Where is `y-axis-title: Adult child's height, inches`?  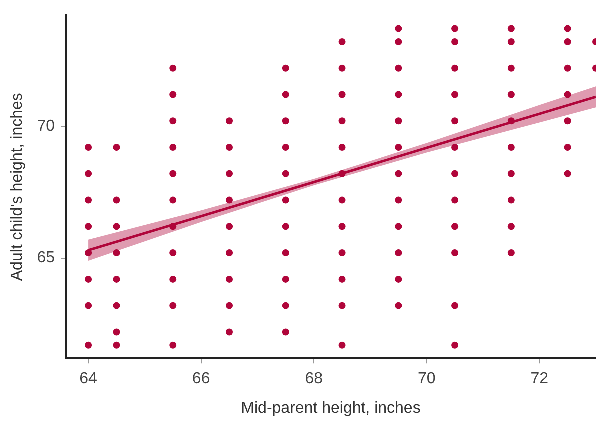
y-axis-title: Adult child's height, inches is located at coordinates (17, 187).